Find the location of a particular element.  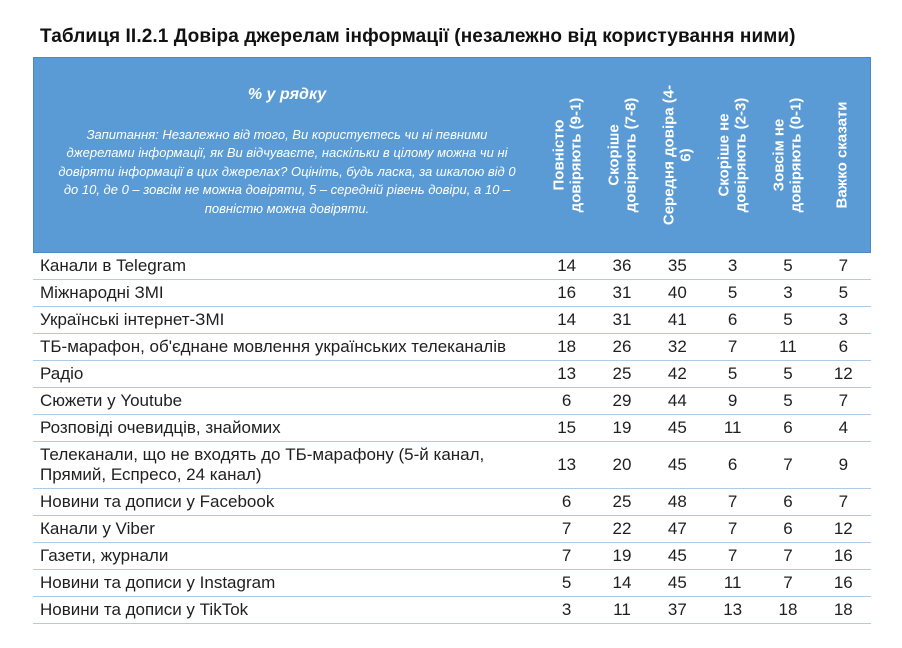

table-row: Радіо 13 25 42 5 5 12 is located at coordinates (452, 374).